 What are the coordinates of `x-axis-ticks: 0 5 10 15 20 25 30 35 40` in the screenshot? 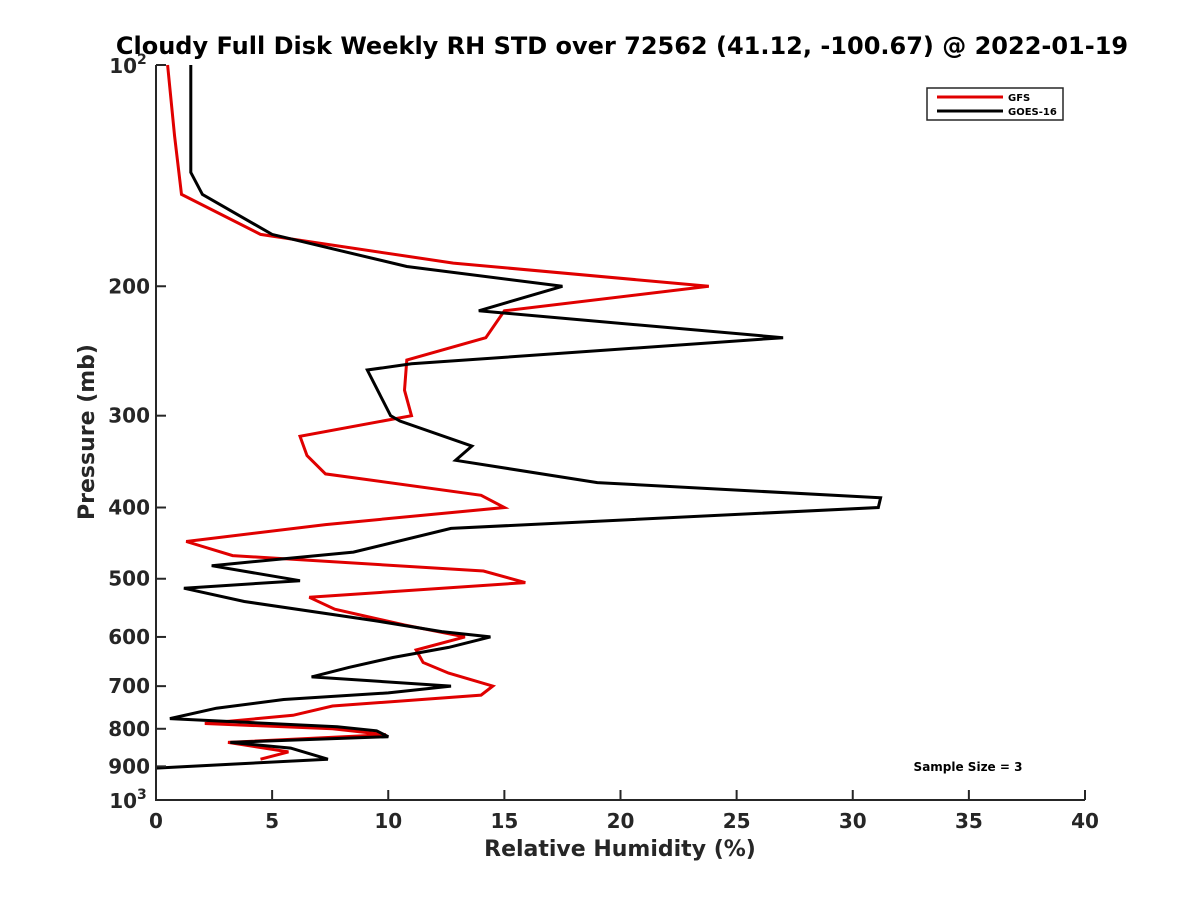 It's located at (624, 811).